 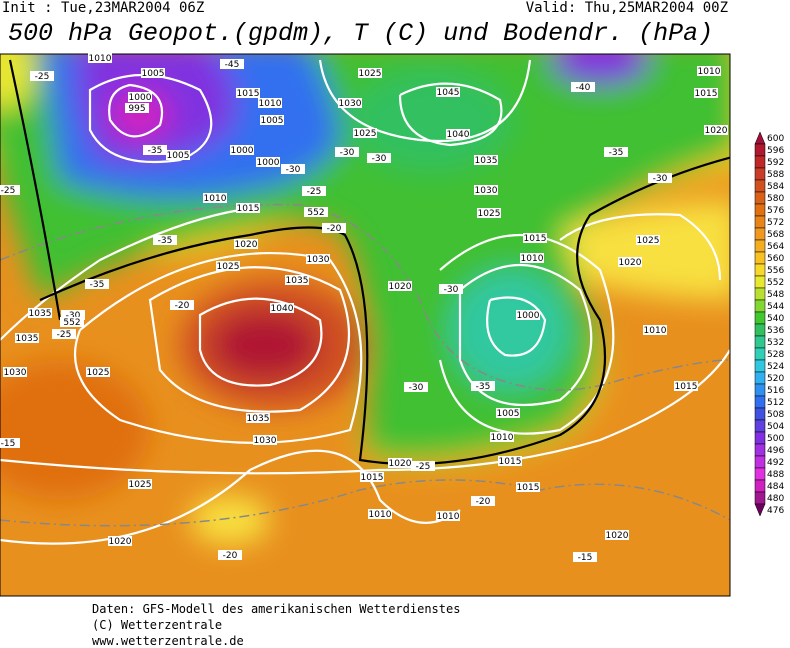 I want to click on label-text: 1025, so click(x=370, y=74).